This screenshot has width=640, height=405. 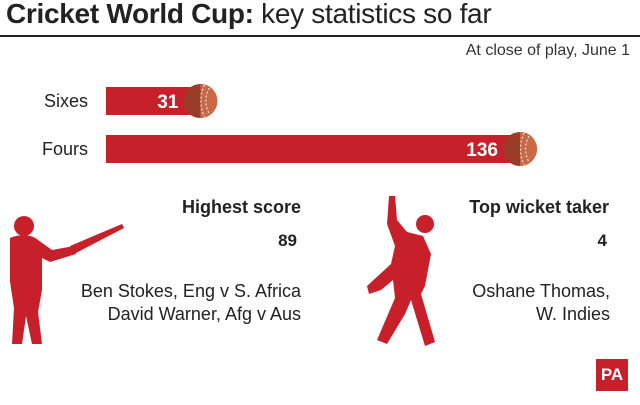 I want to click on title-rest: key statistics so far, so click(x=372, y=14).